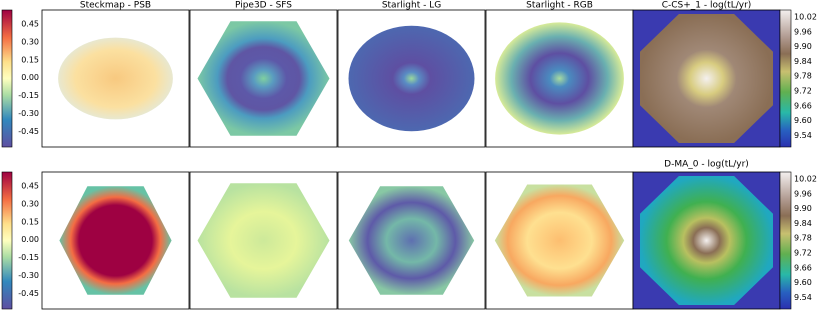 The image size is (822, 320). What do you see at coordinates (706, 165) in the screenshot?
I see `panel-title: D-MA_0 - log(tL/yr)` at bounding box center [706, 165].